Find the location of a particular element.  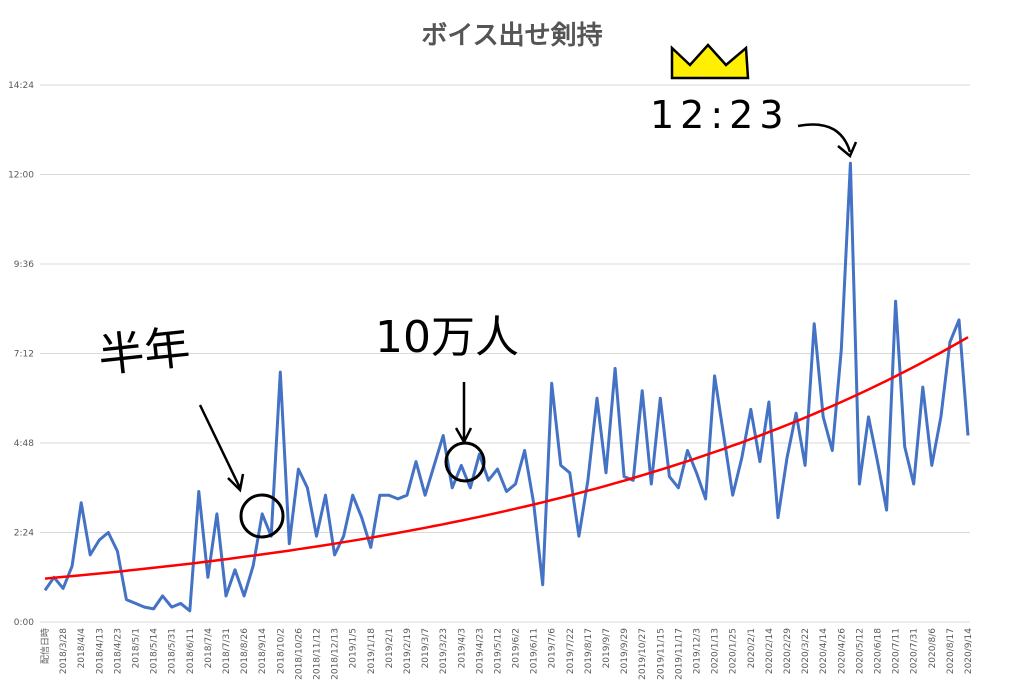

x-tick-label: 2019/11/17 is located at coordinates (679, 654).